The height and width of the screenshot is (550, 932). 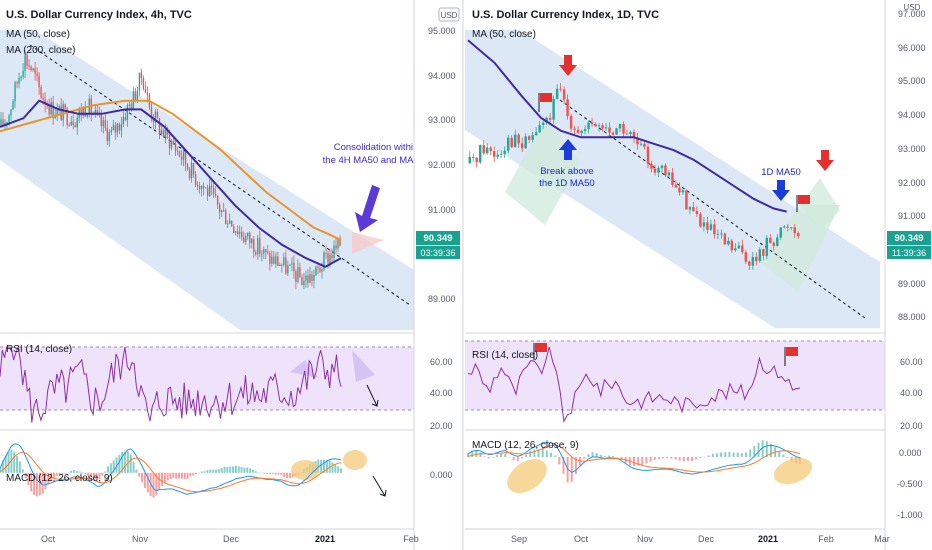 What do you see at coordinates (372, 395) in the screenshot?
I see `left-rsi-arrow` at bounding box center [372, 395].